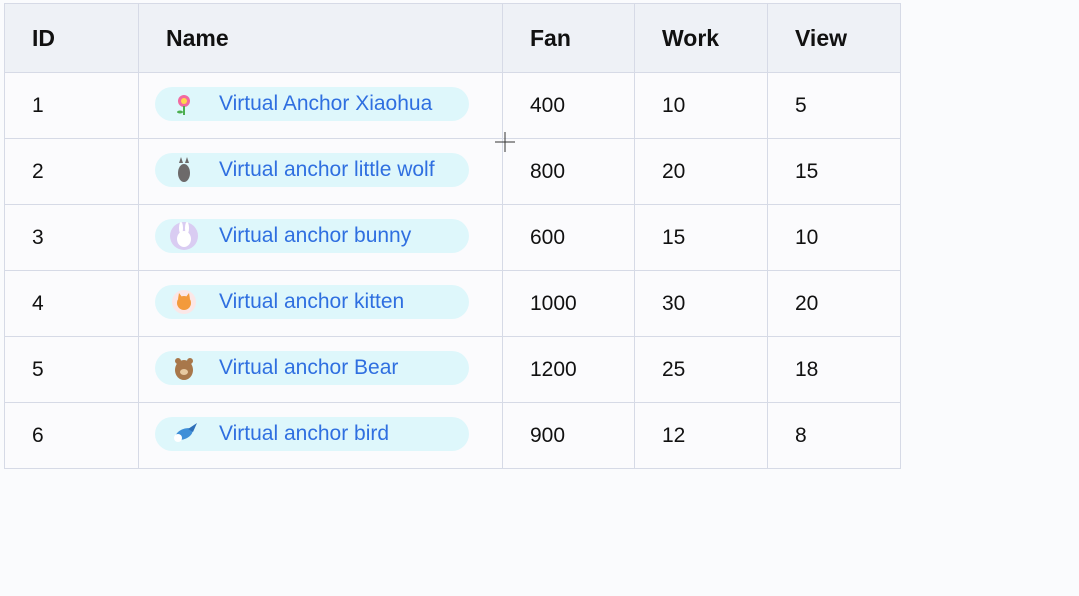 The image size is (1079, 596). What do you see at coordinates (315, 235) in the screenshot?
I see `anchor-name: Virtual anchor bunny` at bounding box center [315, 235].